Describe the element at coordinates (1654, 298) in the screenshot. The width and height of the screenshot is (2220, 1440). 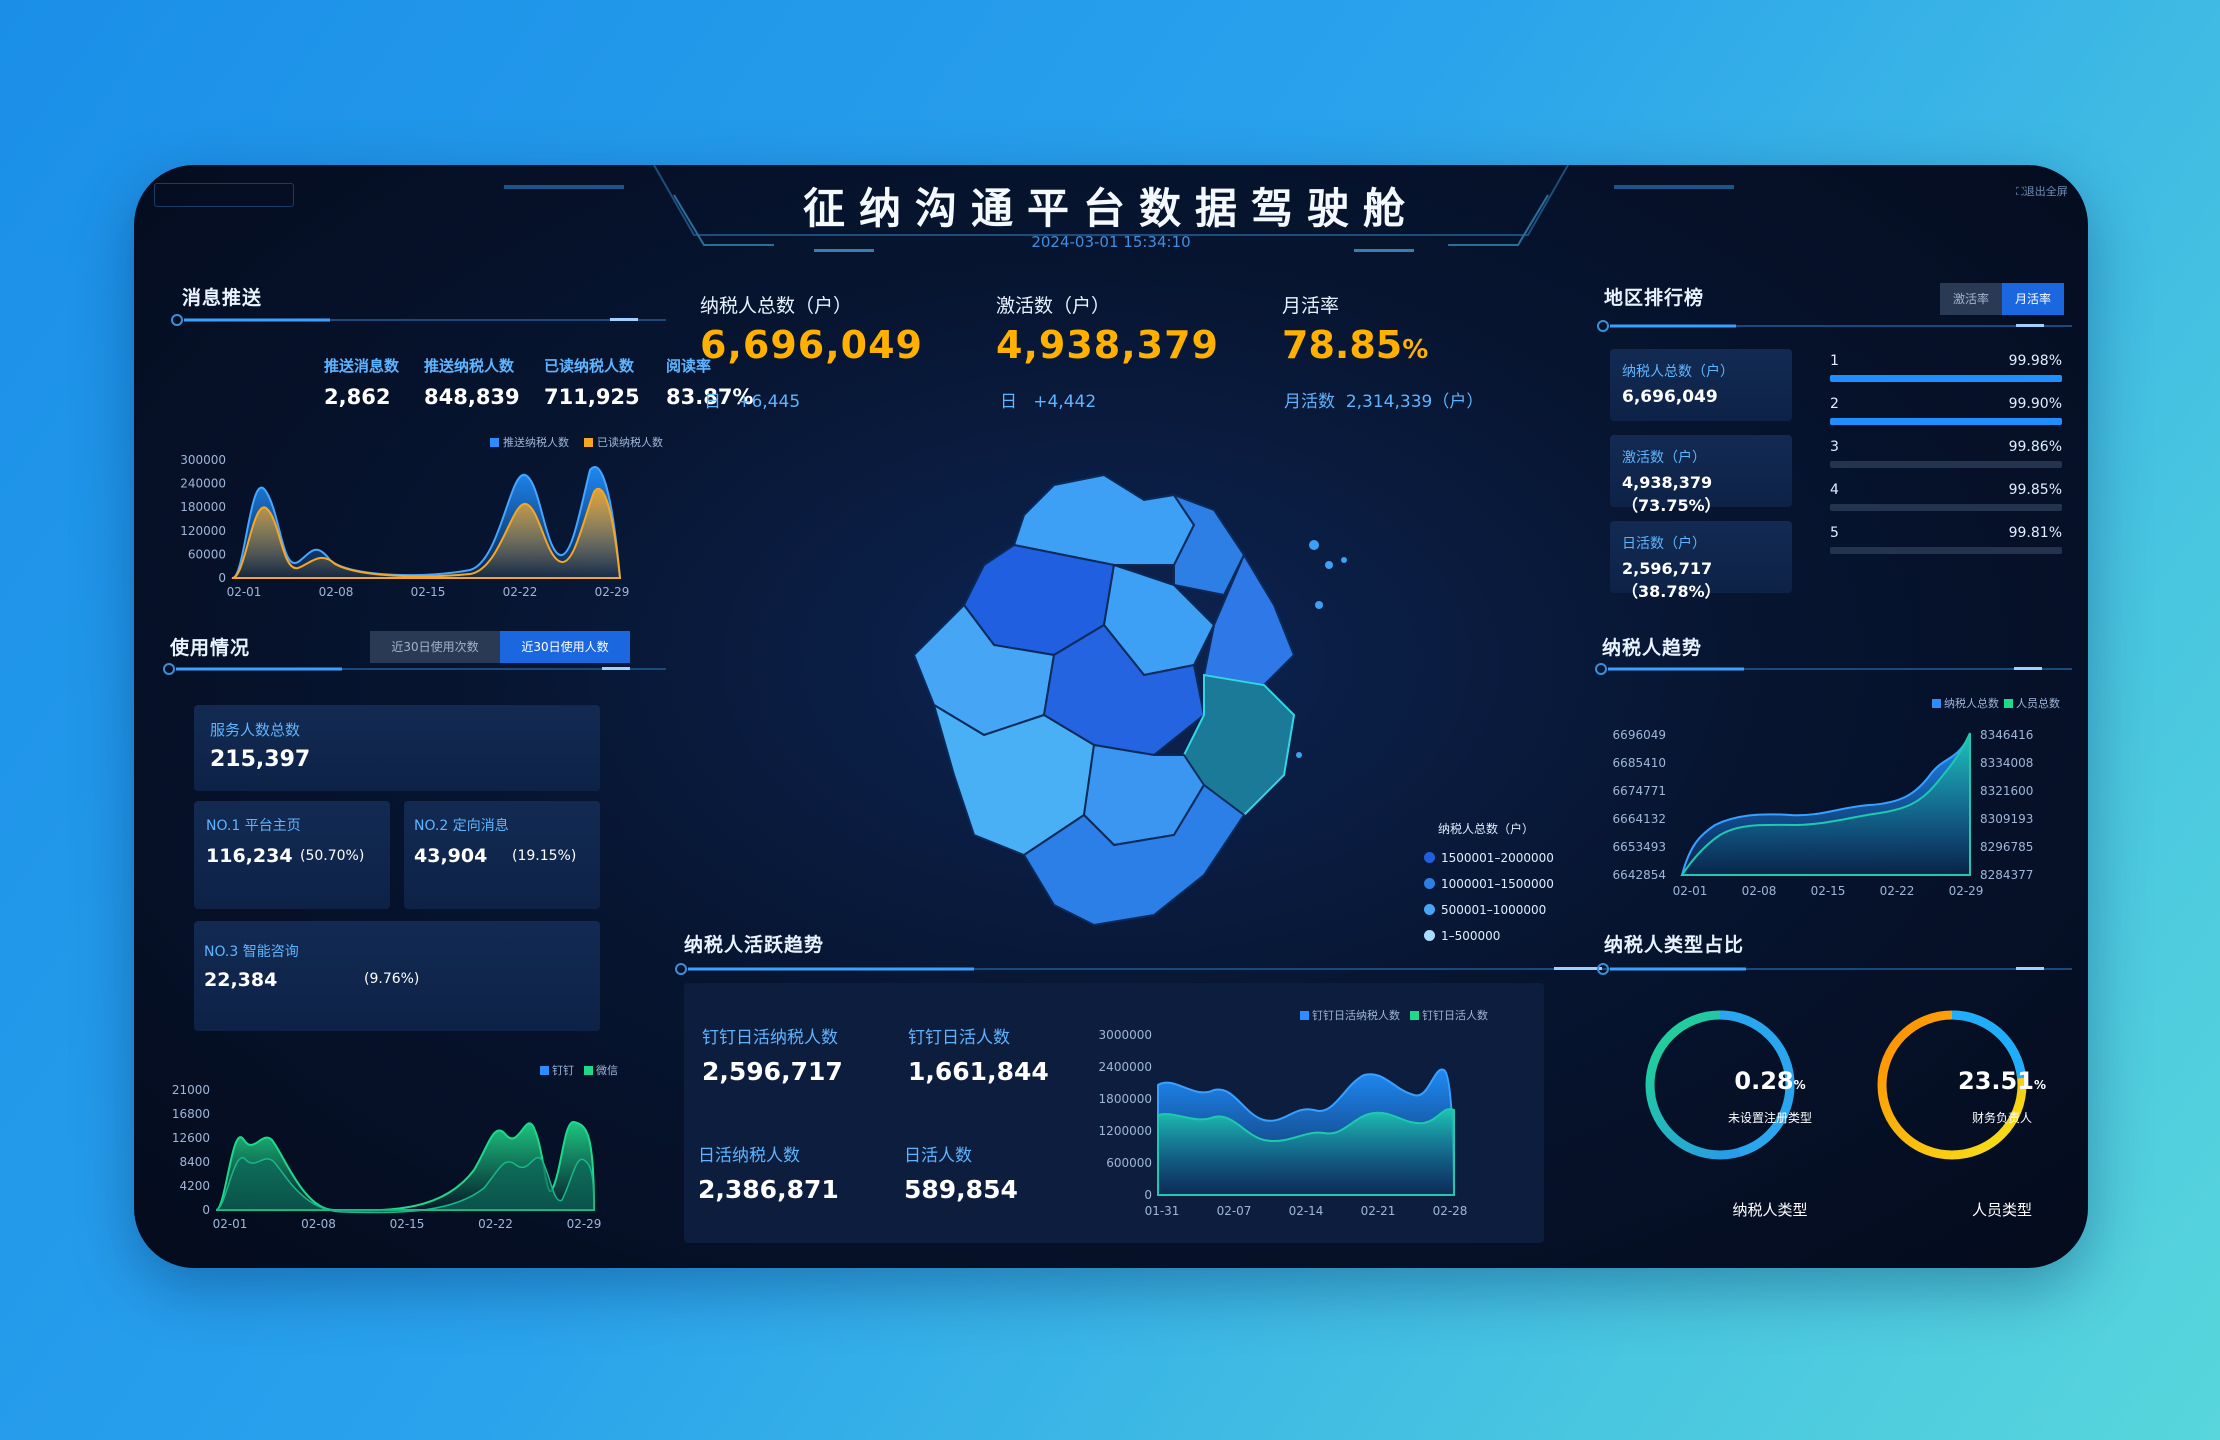
I see `region-title: 地区排行榜` at that location.